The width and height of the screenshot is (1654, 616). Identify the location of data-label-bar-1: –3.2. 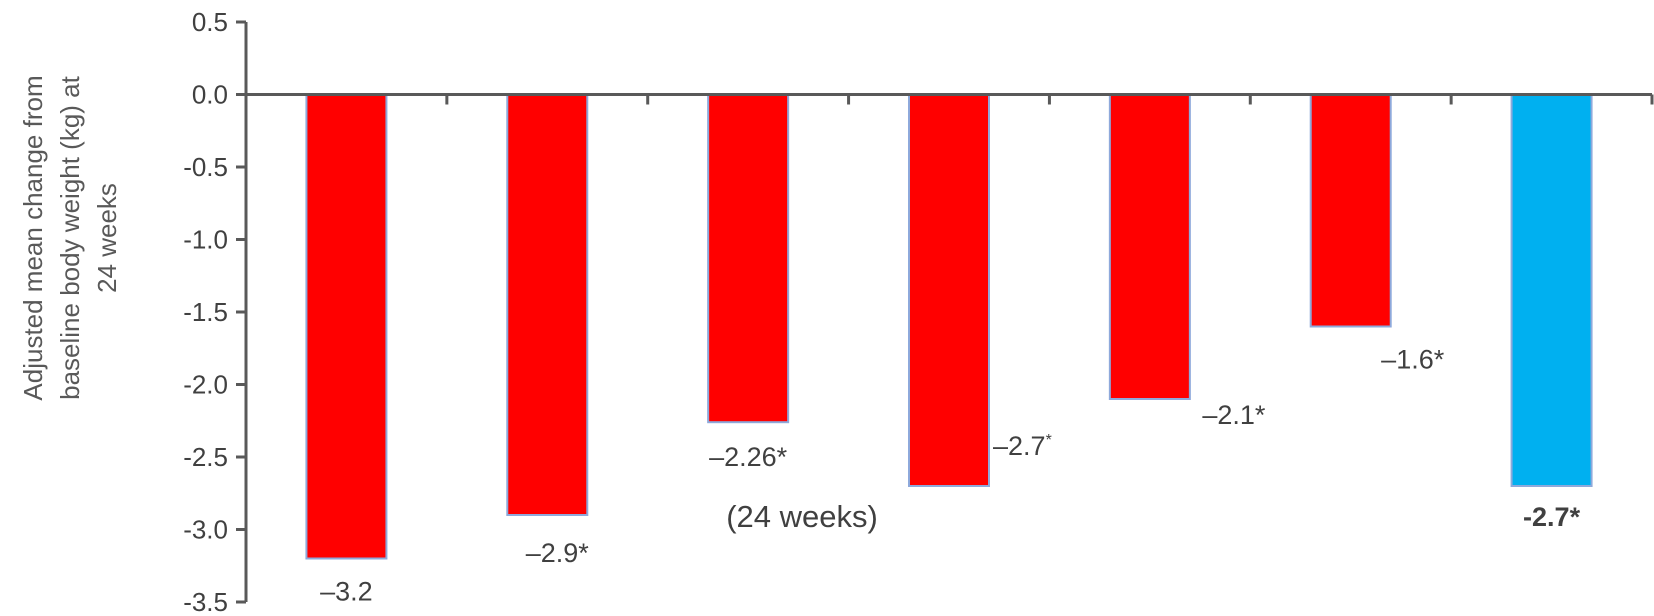
(346, 592).